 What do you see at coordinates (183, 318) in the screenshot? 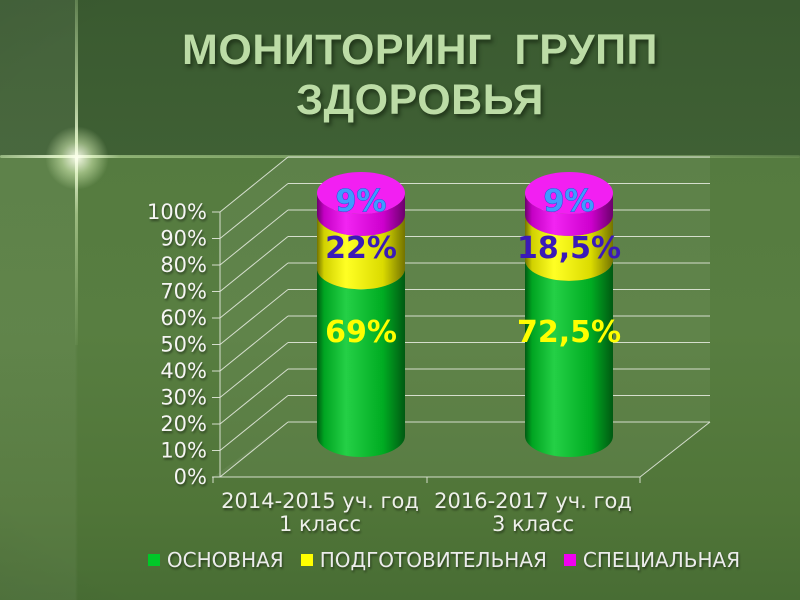
I see `y-tick-label: 60%` at bounding box center [183, 318].